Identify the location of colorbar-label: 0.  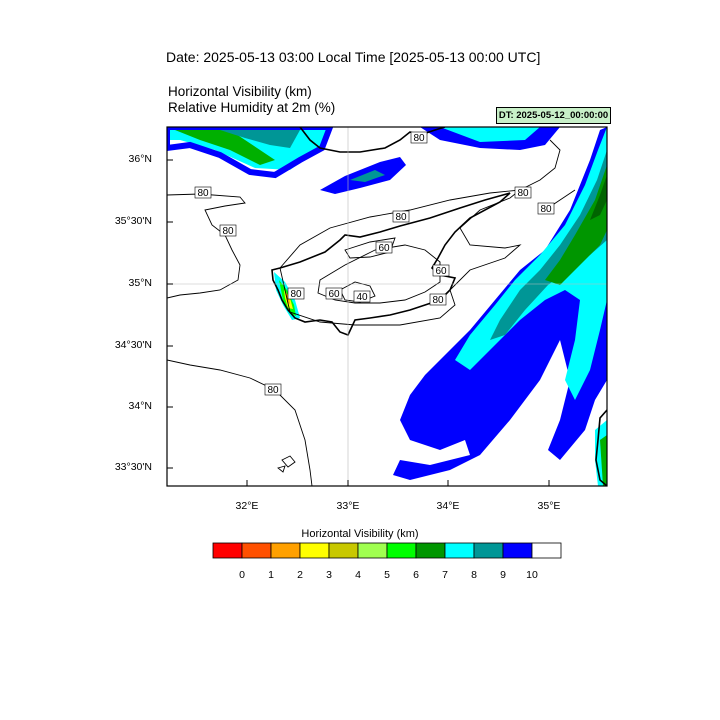
(242, 575).